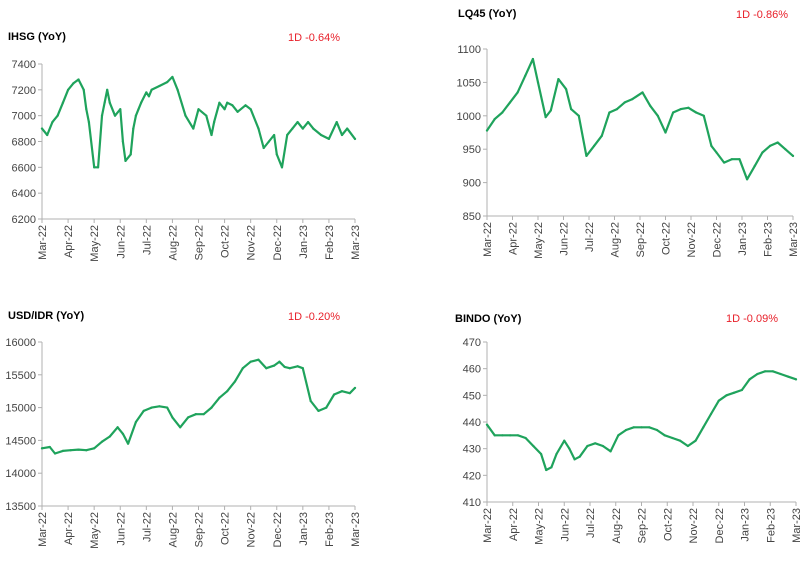 This screenshot has width=811, height=561. Describe the element at coordinates (46, 316) in the screenshot. I see `chart-title: USD/IDR (YoY)` at that location.